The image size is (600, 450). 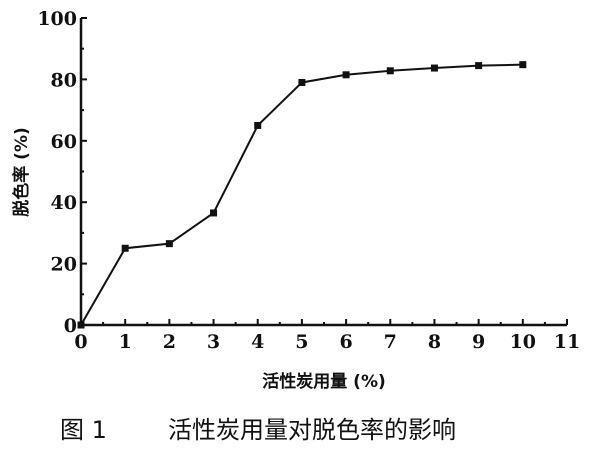 What do you see at coordinates (57, 19) in the screenshot?
I see `y-tick-label: 100` at bounding box center [57, 19].